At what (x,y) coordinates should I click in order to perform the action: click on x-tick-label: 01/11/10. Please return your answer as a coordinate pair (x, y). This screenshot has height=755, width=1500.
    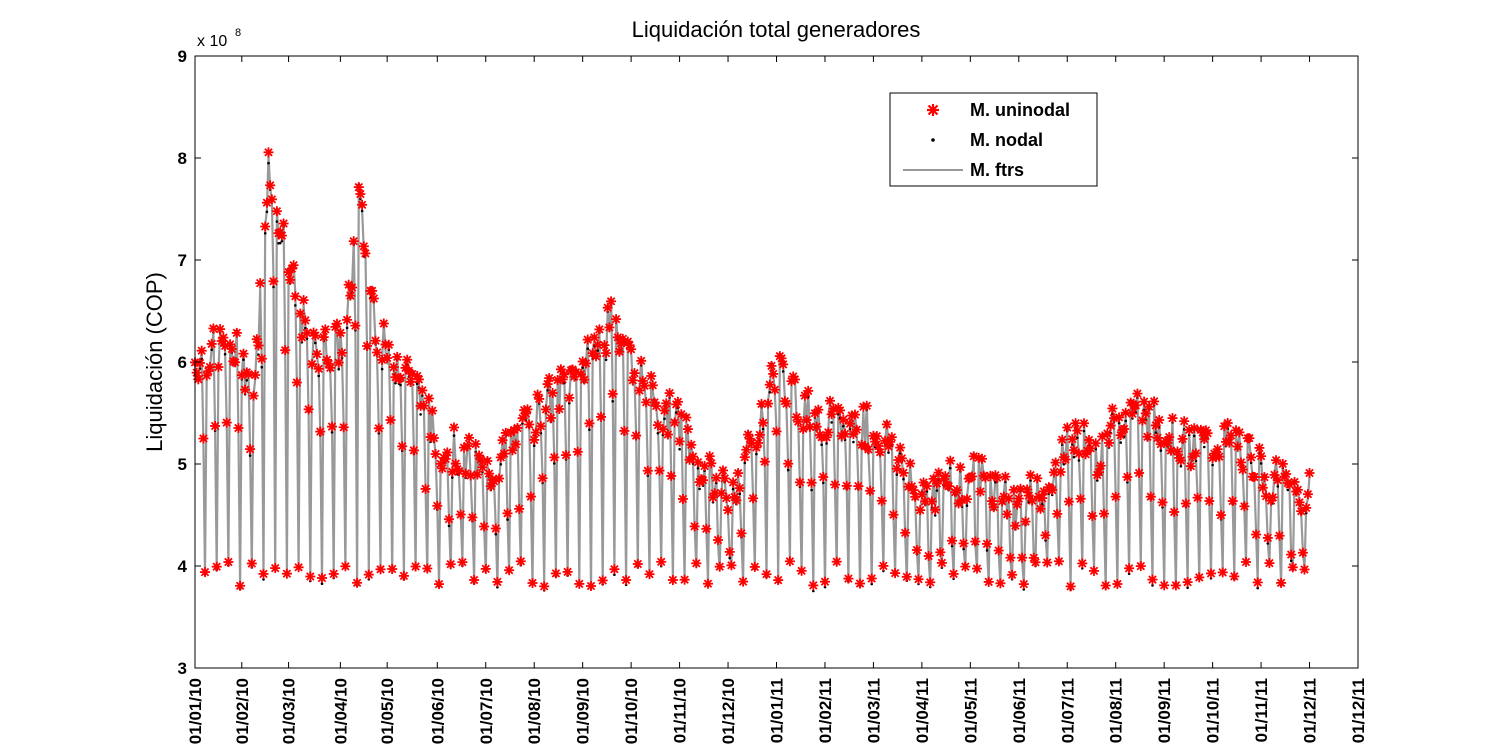
    Looking at the image, I should click on (680, 710).